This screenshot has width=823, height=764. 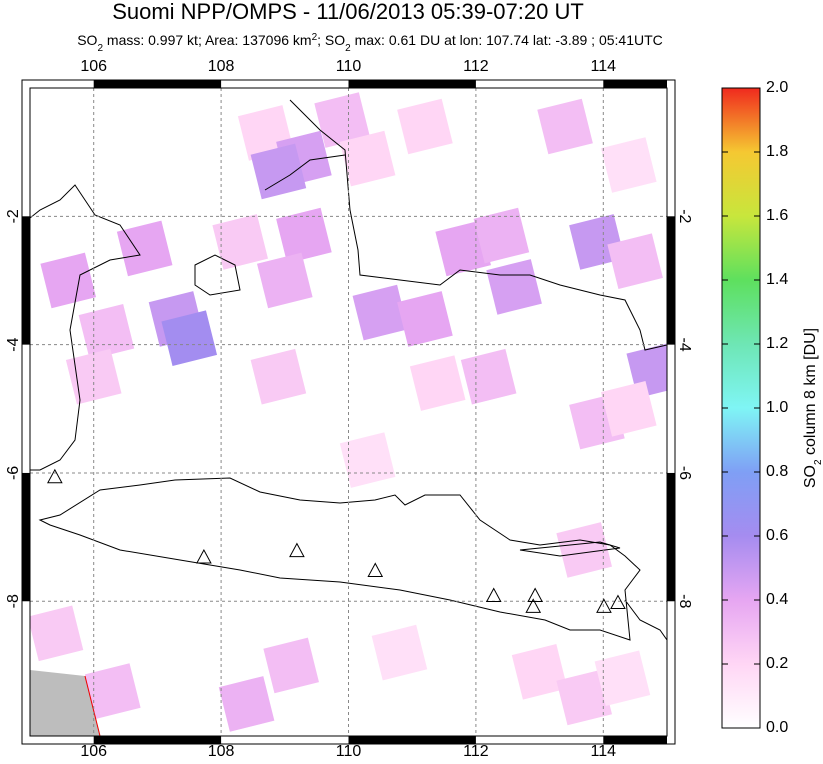 I want to click on text-part: mass: 0.997 kt; Area: 137096 km, so click(x=207, y=40).